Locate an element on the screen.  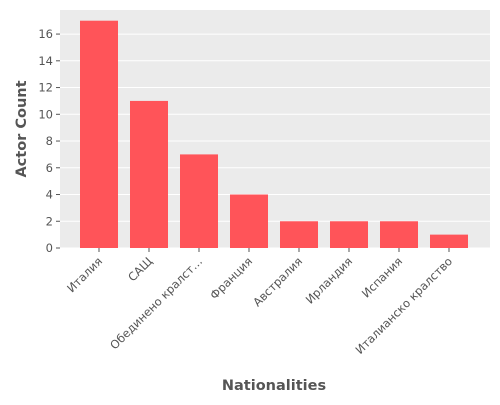
x-tick-label: САЩ is located at coordinates (140, 269).